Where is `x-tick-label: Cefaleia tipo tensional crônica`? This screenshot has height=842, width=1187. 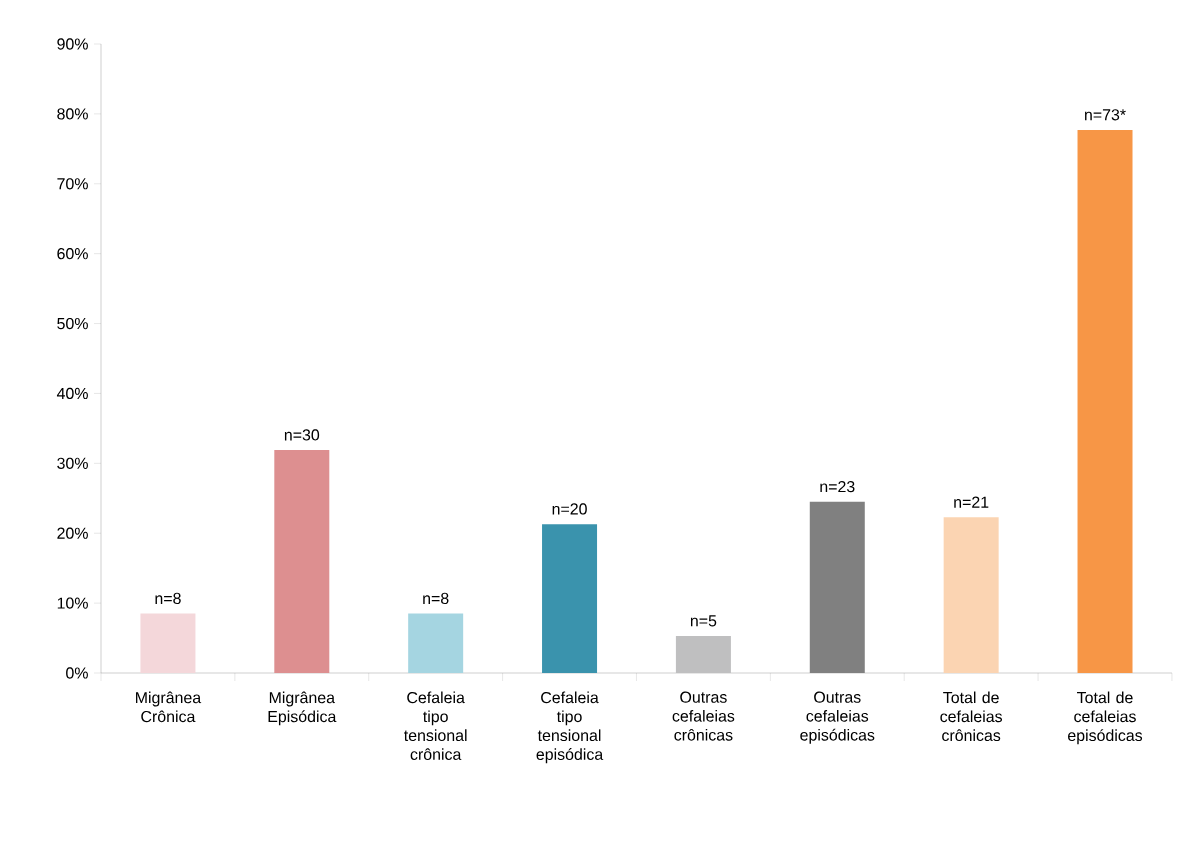
x-tick-label: Cefaleia tipo tensional crônica is located at coordinates (435, 726).